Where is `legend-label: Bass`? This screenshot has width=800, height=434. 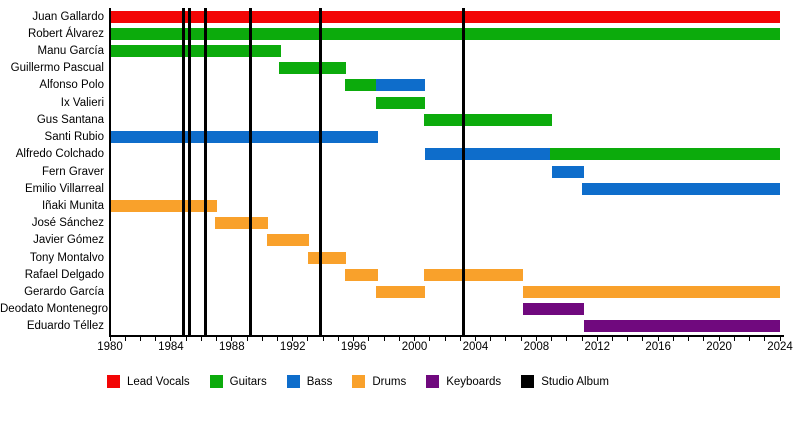
legend-label: Bass is located at coordinates (319, 381).